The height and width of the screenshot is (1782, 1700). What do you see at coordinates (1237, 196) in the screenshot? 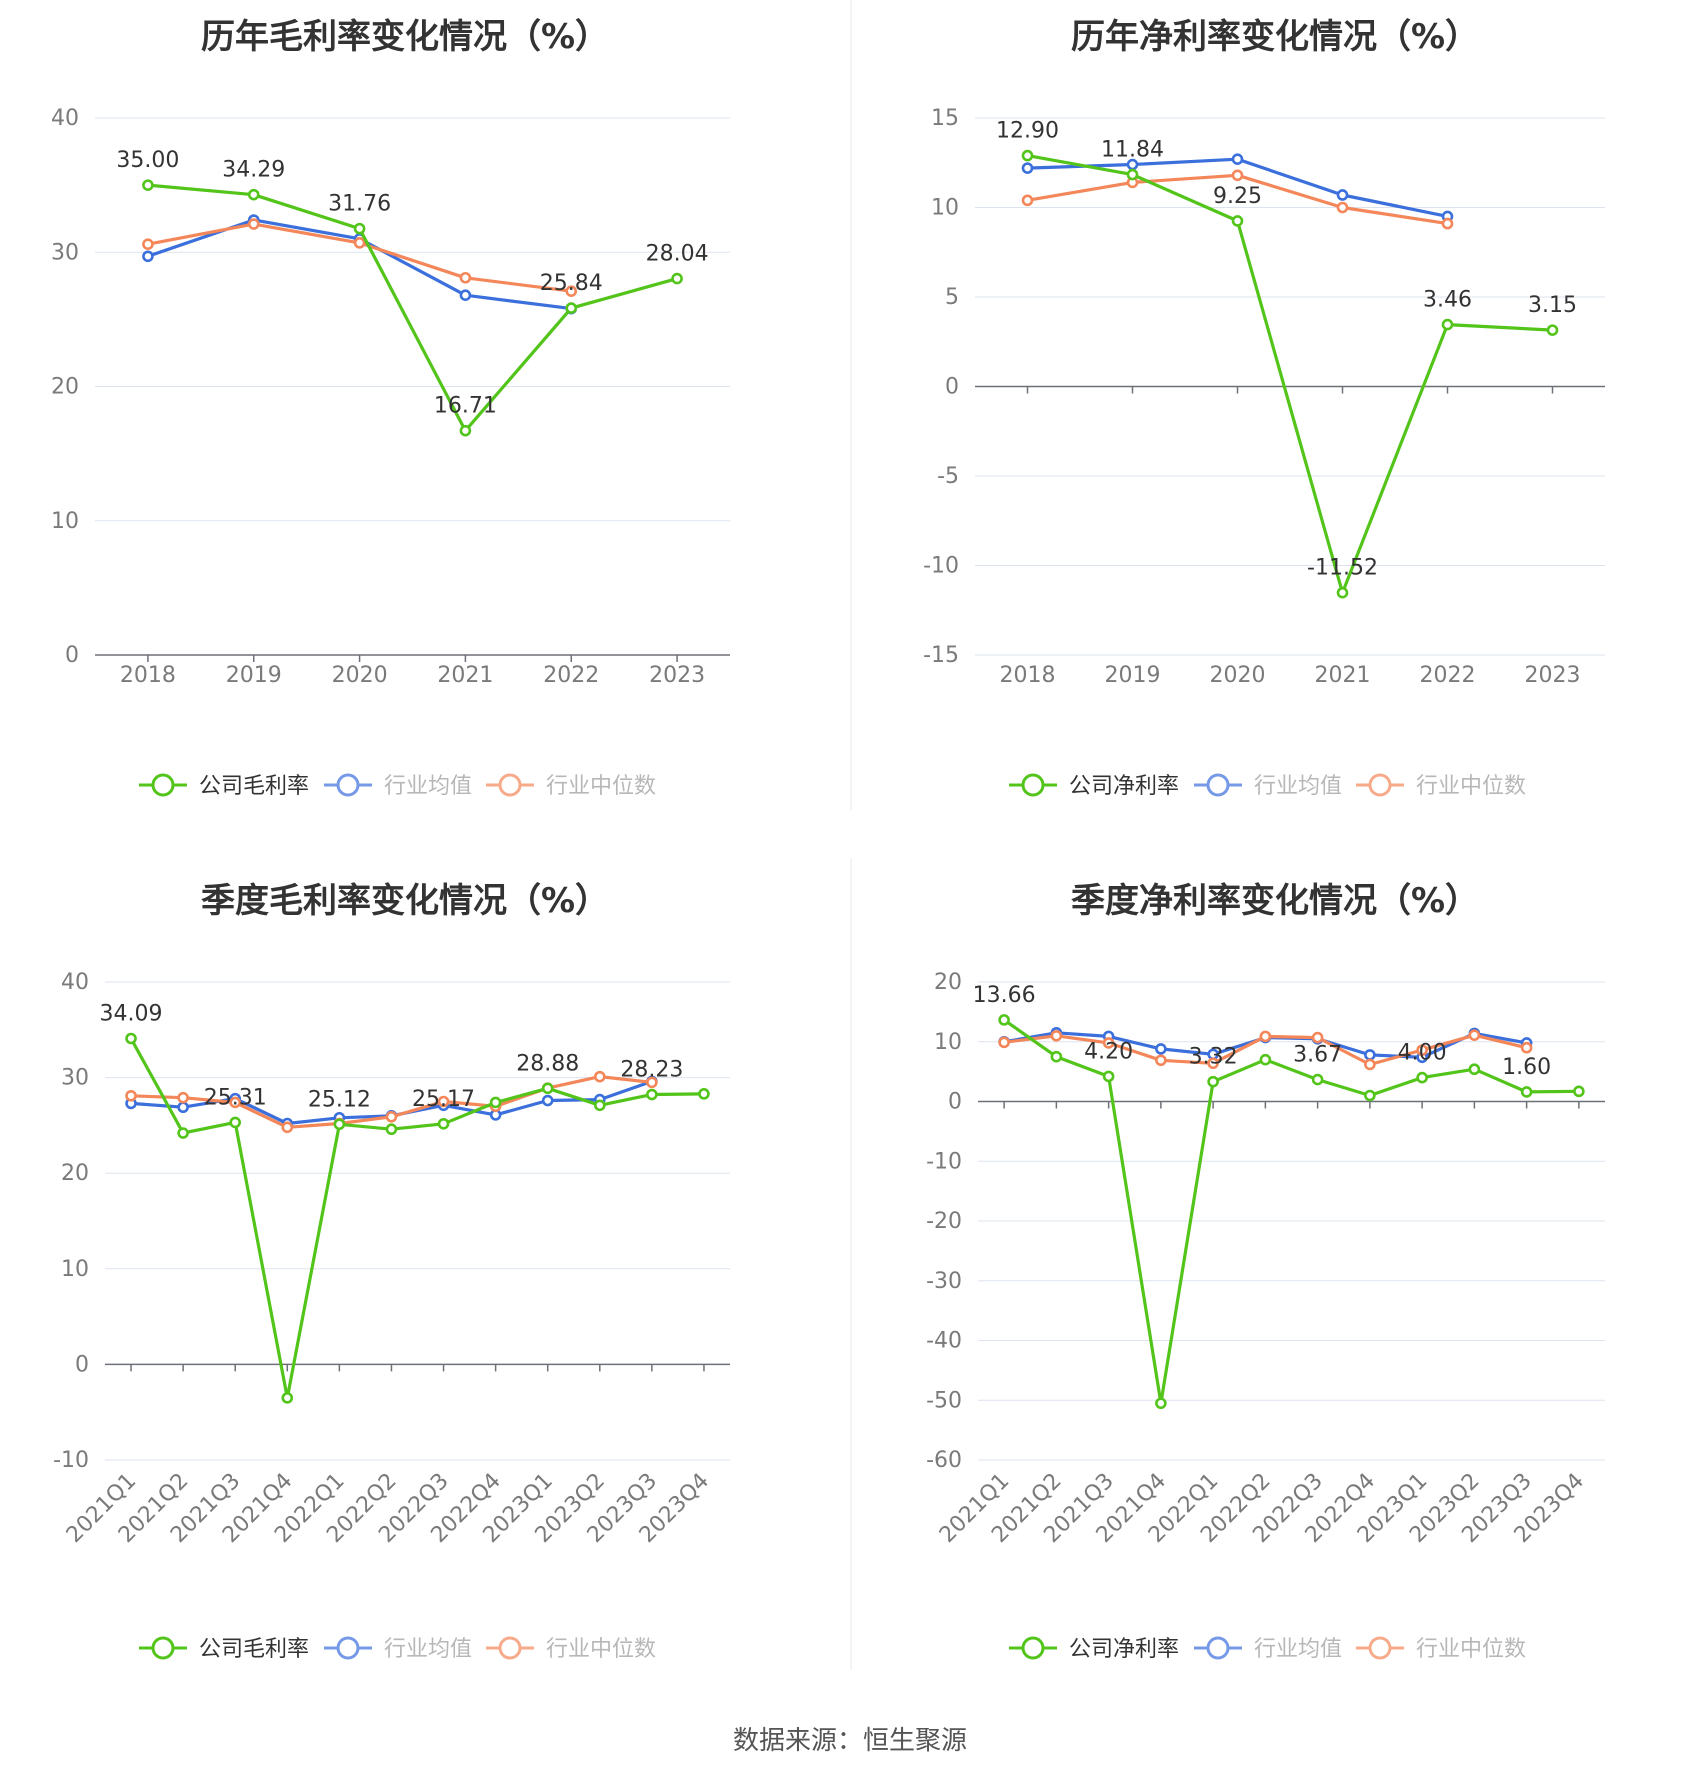
I see `data-label: 9.25` at bounding box center [1237, 196].